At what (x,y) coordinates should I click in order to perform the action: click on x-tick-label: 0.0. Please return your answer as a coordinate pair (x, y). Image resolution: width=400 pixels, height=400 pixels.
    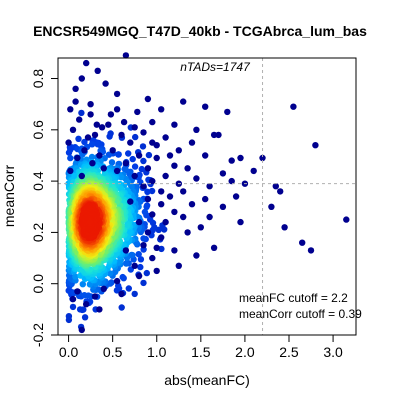
    Looking at the image, I should click on (69, 352).